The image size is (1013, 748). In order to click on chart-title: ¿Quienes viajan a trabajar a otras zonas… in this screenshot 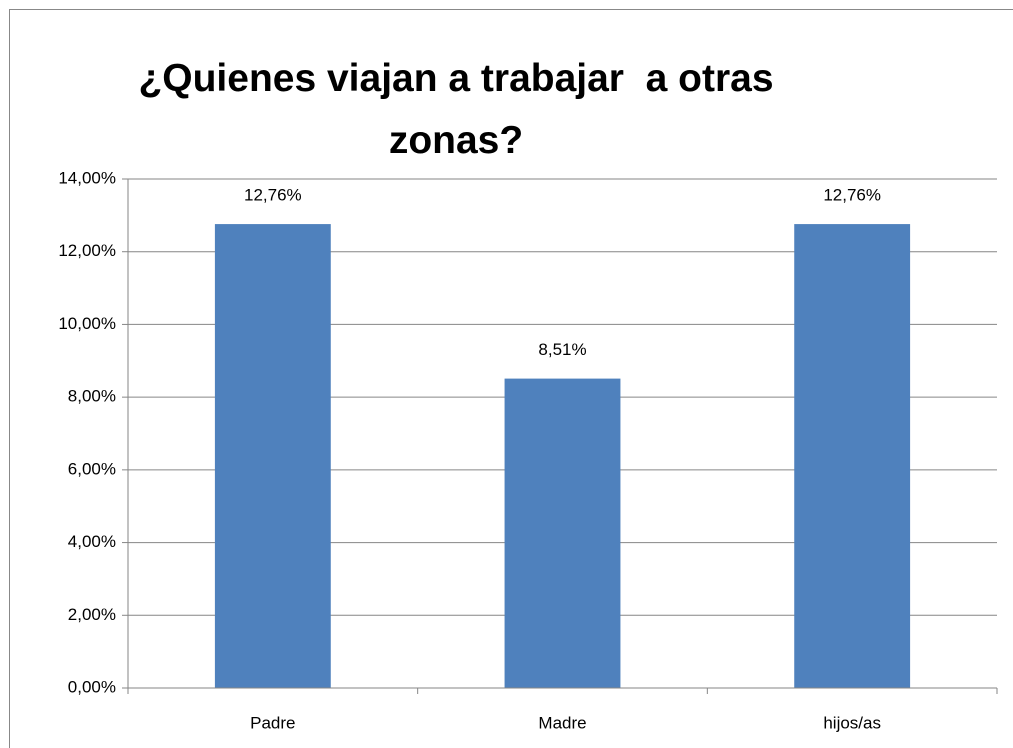, I will do `click(461, 109)`.